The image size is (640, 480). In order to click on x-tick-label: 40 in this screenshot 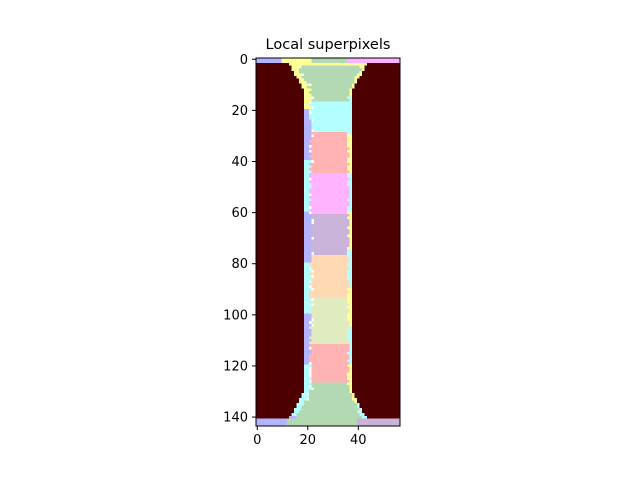, I will do `click(358, 440)`.